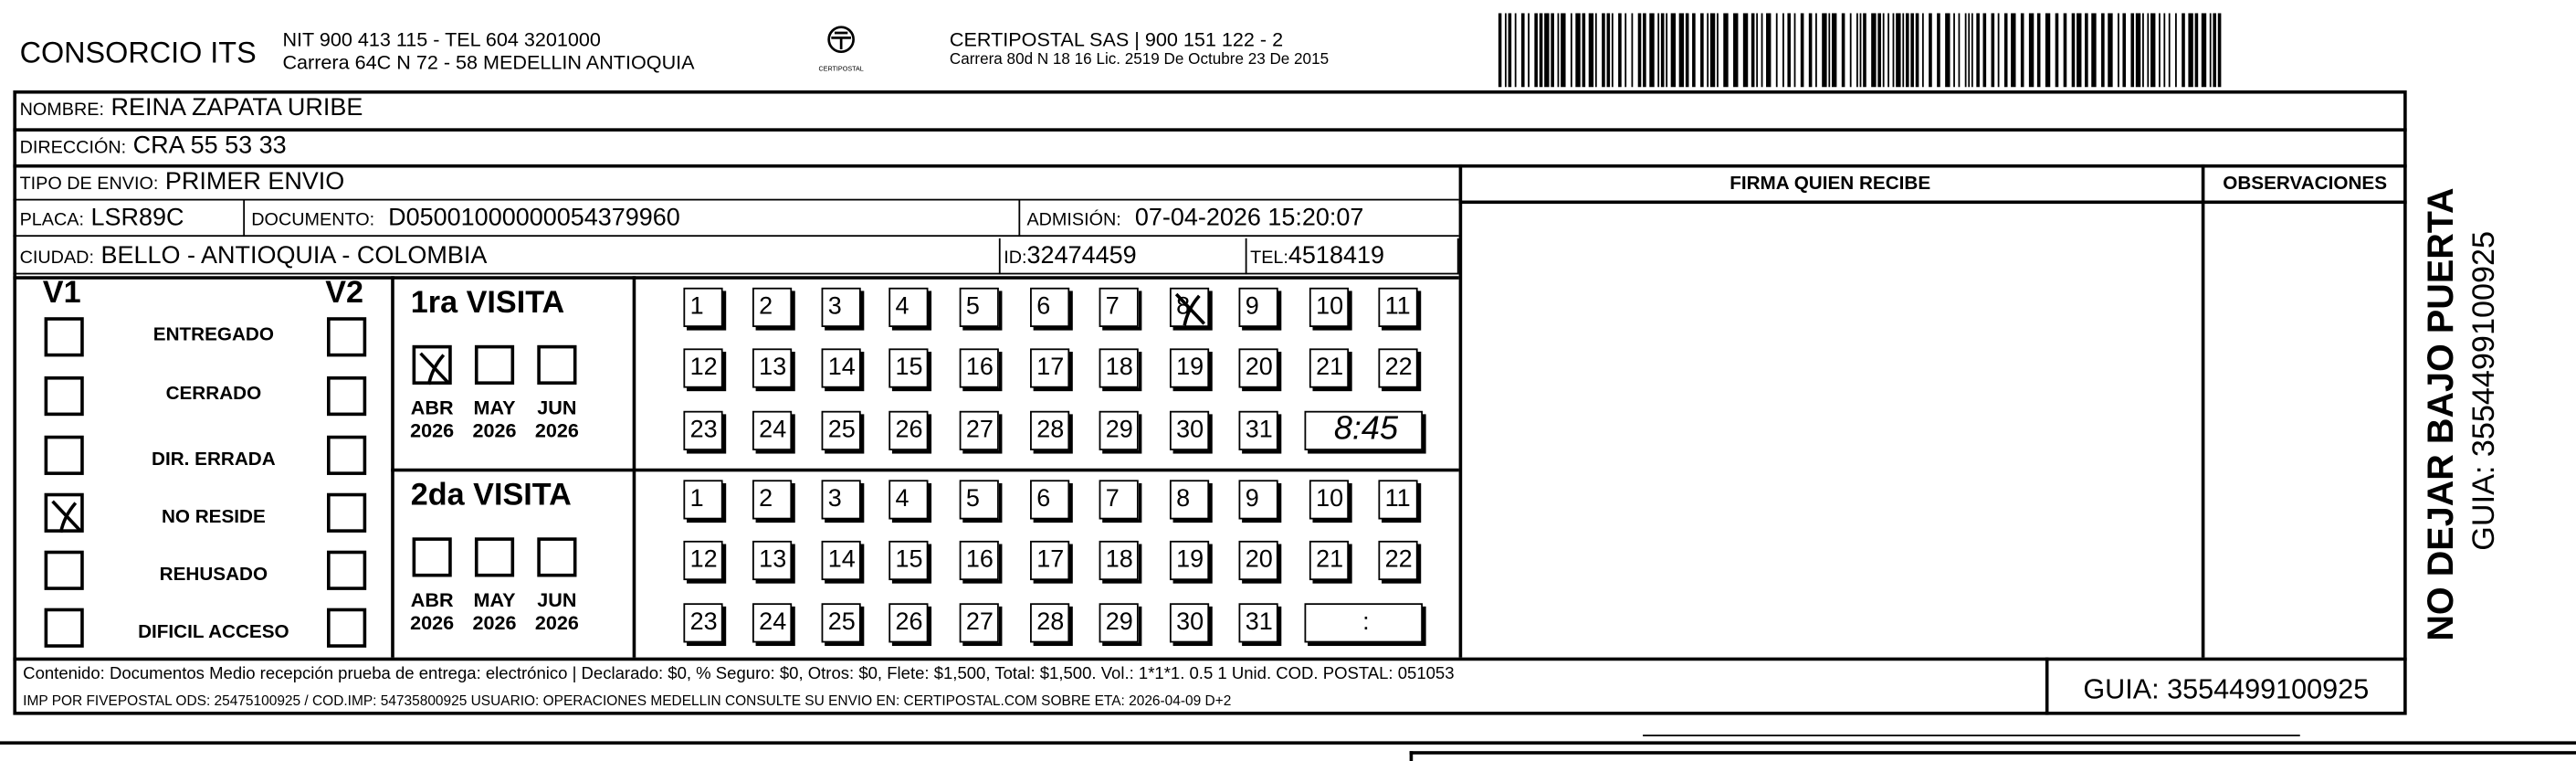 Image resolution: width=2576 pixels, height=761 pixels. I want to click on day-number: 7, so click(1112, 498).